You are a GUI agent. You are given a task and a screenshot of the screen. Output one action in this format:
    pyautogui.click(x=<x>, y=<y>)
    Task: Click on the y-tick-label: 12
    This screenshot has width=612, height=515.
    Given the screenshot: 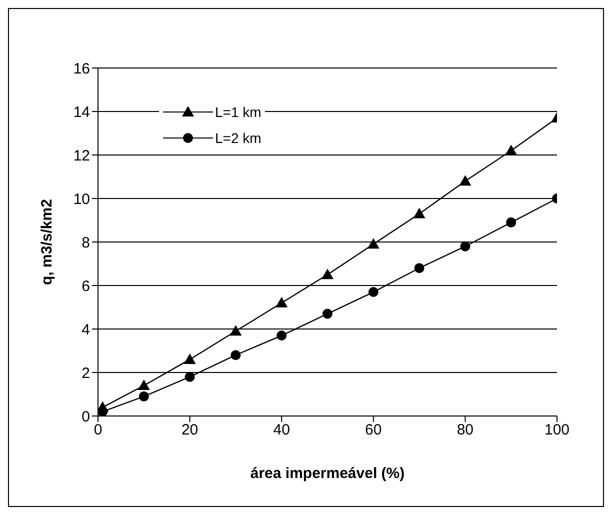 What is the action you would take?
    pyautogui.click(x=81, y=155)
    